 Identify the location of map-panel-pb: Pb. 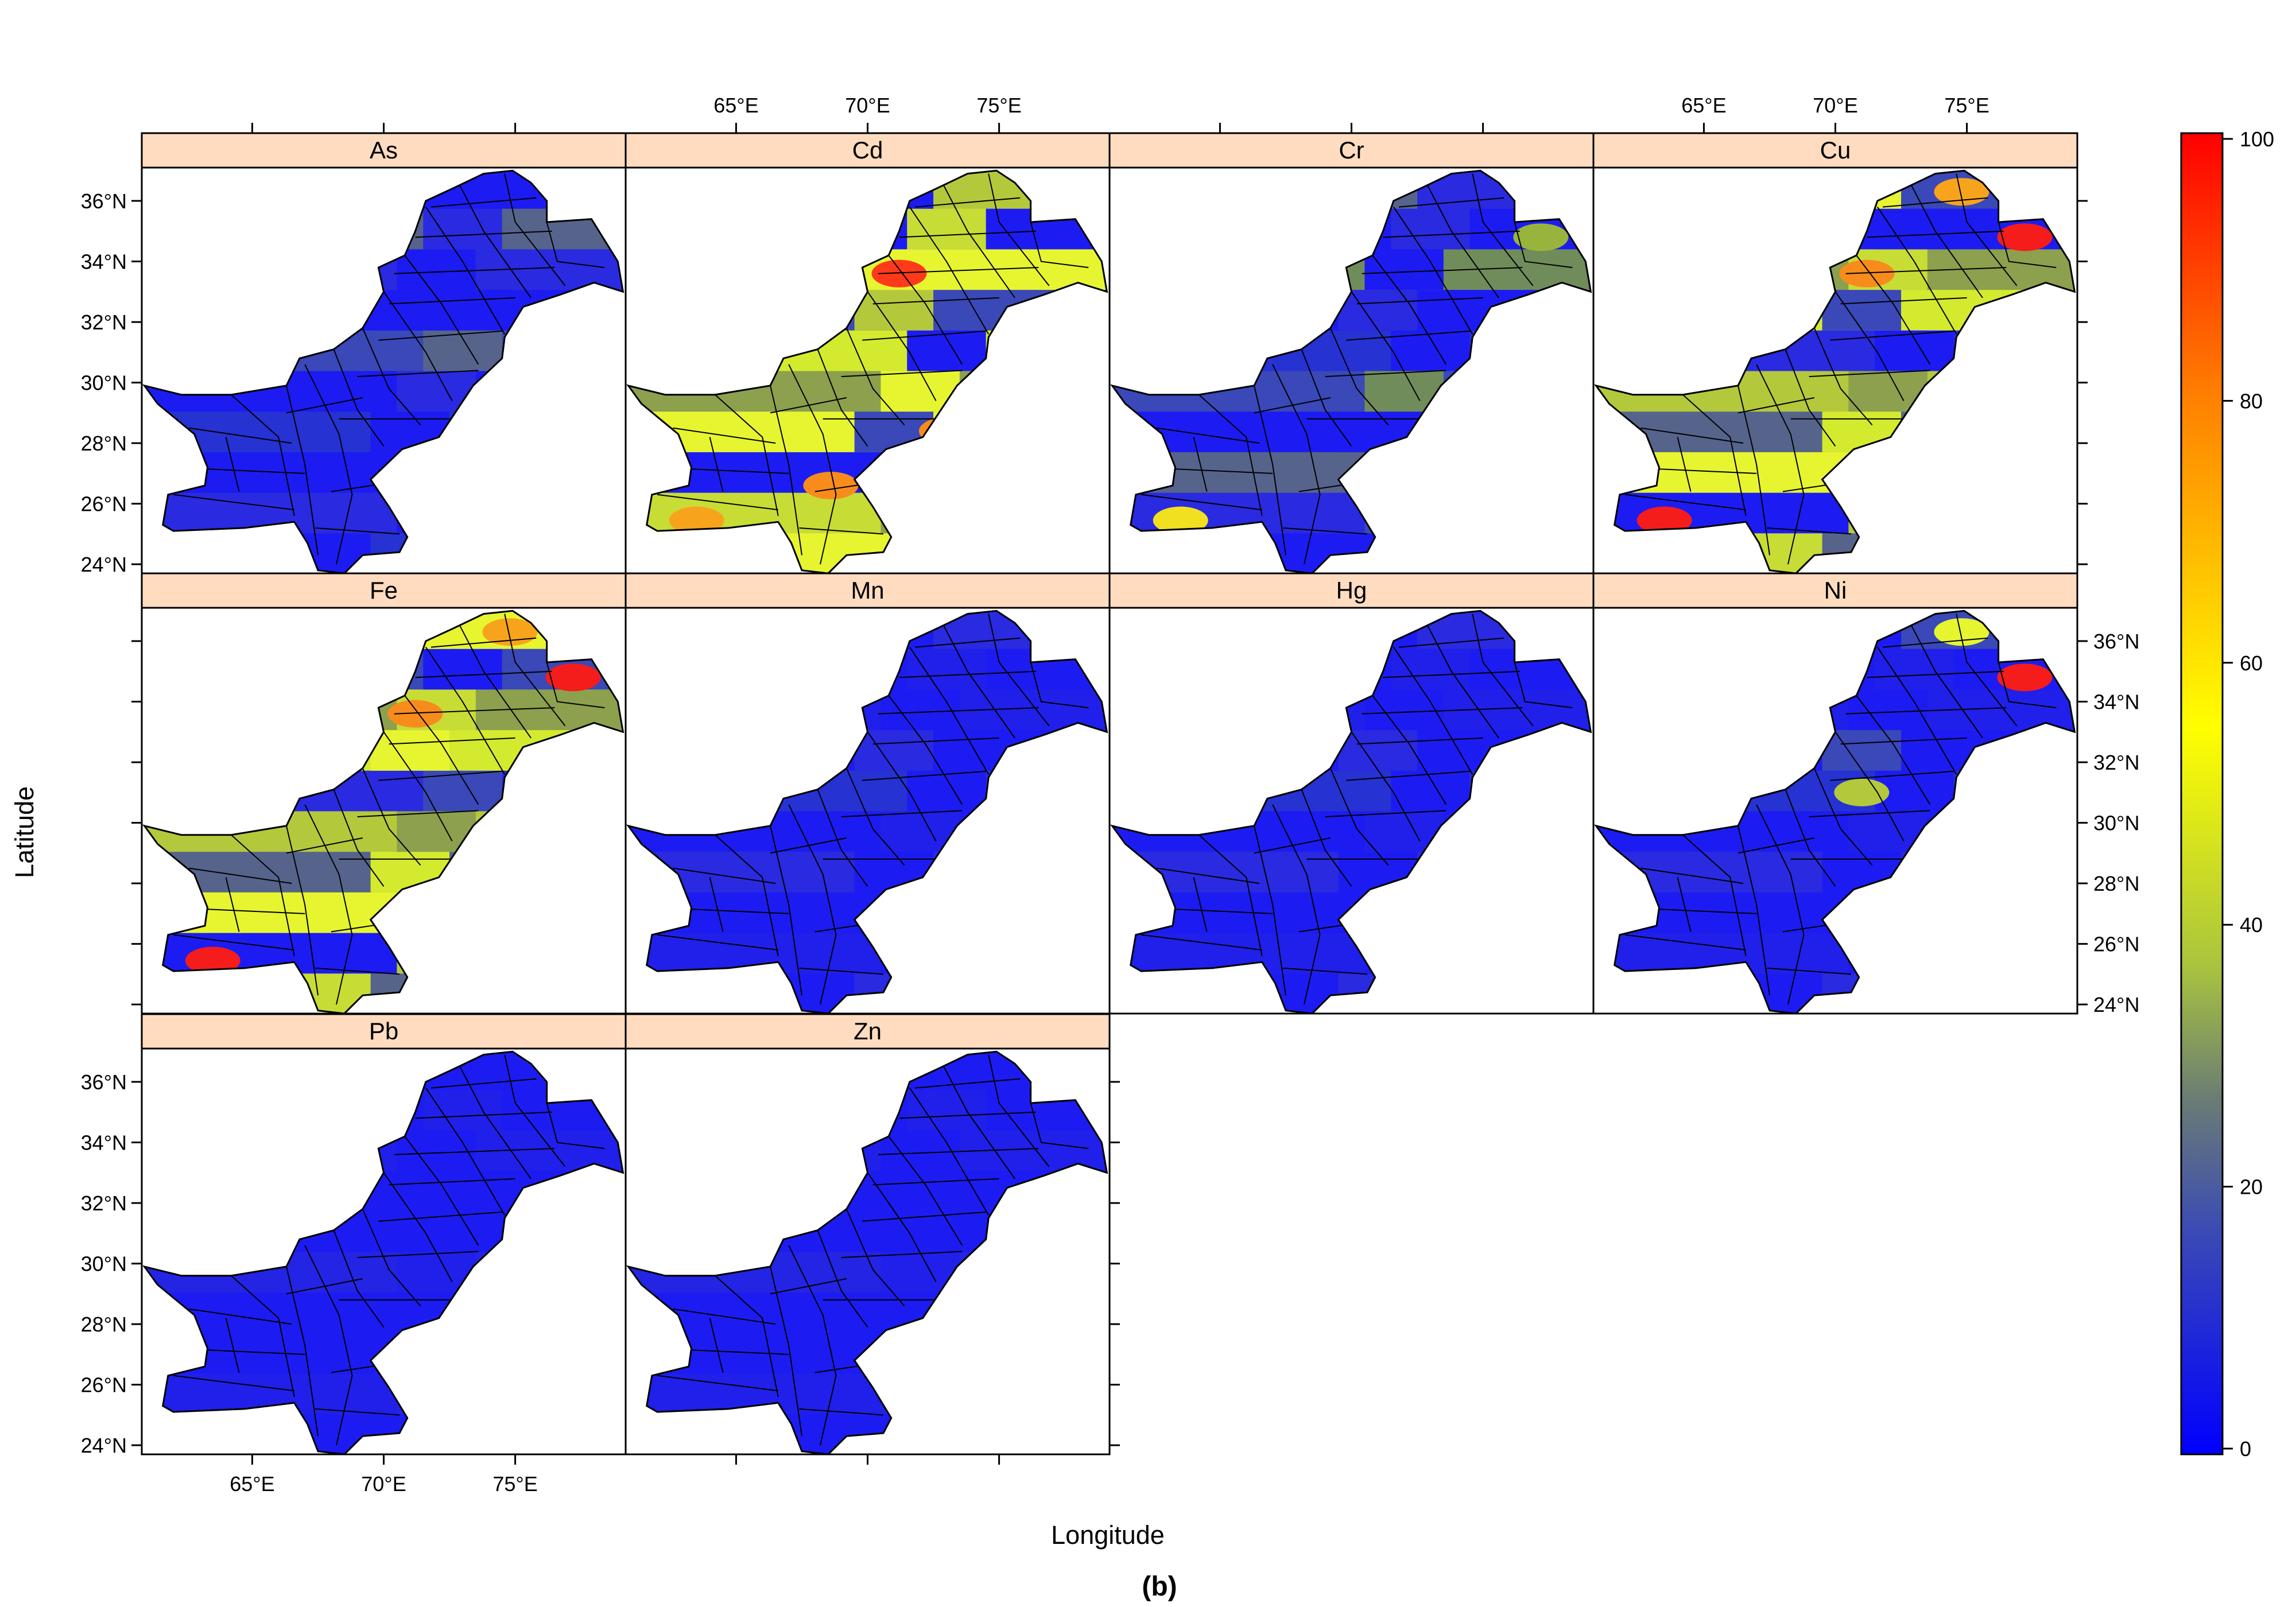
(384, 1234).